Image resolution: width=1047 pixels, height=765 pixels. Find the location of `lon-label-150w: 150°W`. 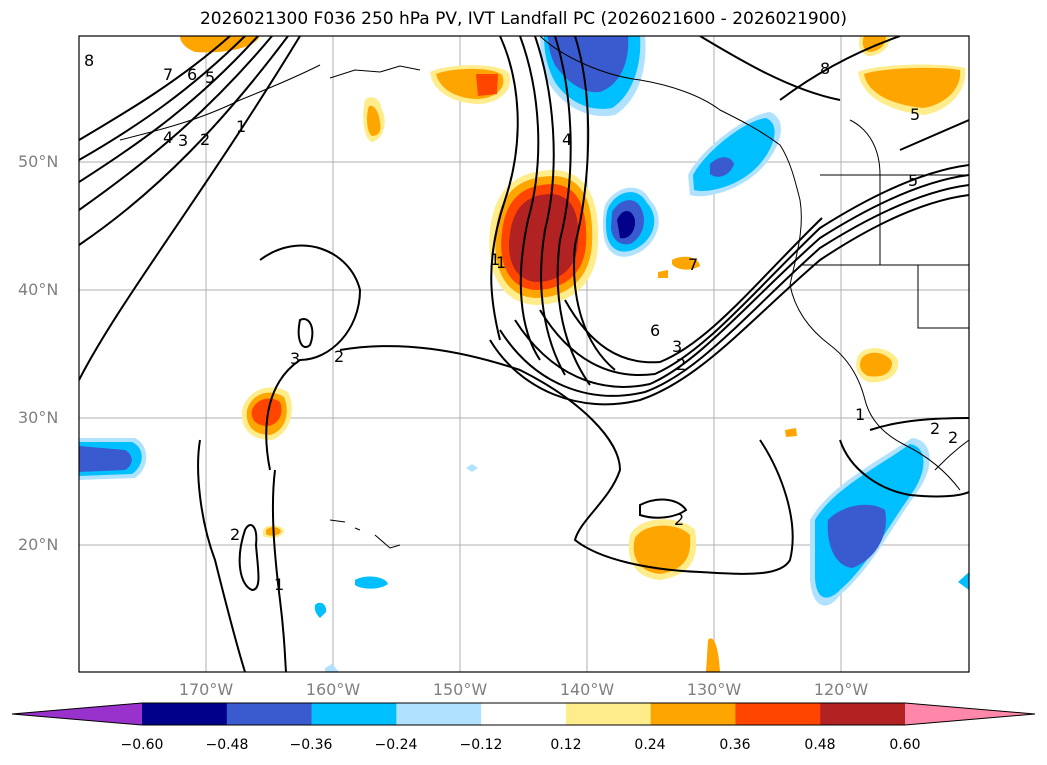

lon-label-150w: 150°W is located at coordinates (460, 689).